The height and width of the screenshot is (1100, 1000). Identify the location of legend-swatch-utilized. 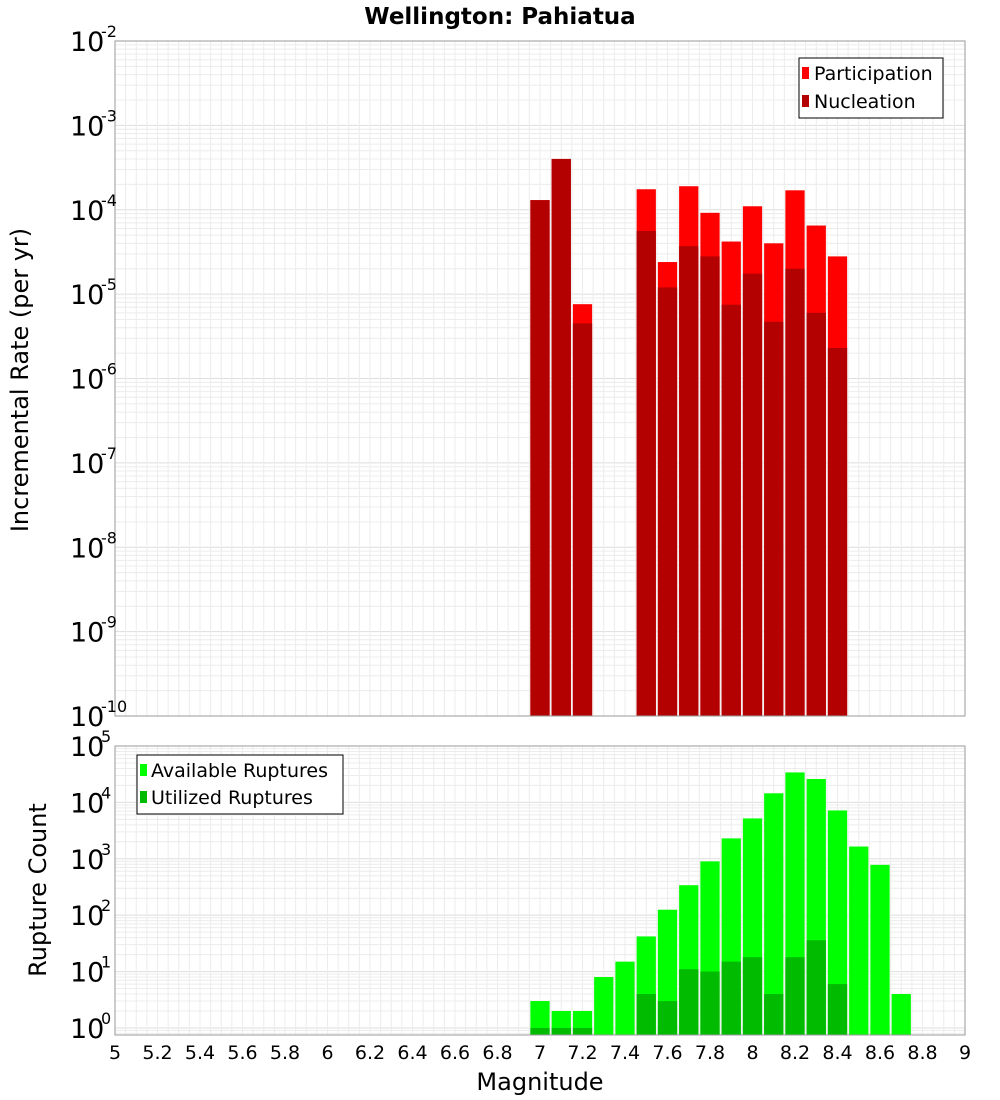
(143, 797).